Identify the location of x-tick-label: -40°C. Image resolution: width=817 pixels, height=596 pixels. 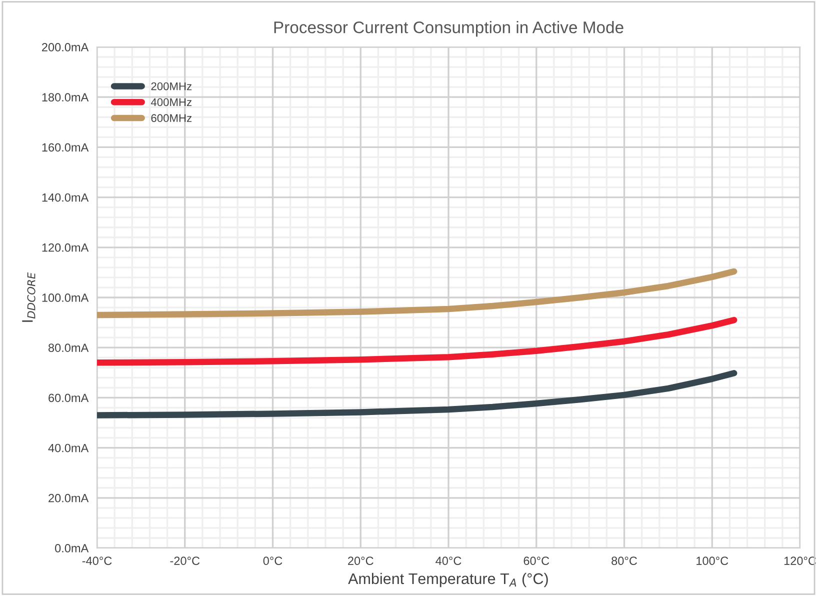
(97, 561).